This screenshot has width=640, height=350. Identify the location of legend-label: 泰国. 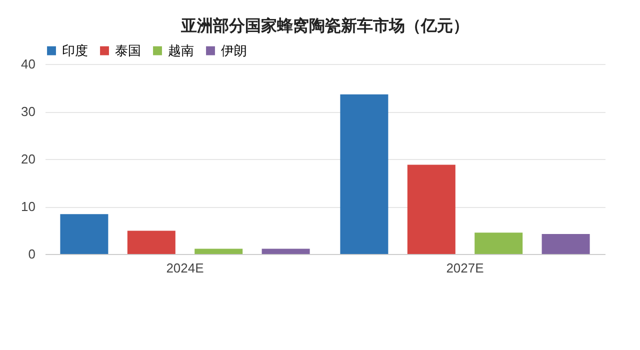
(128, 50).